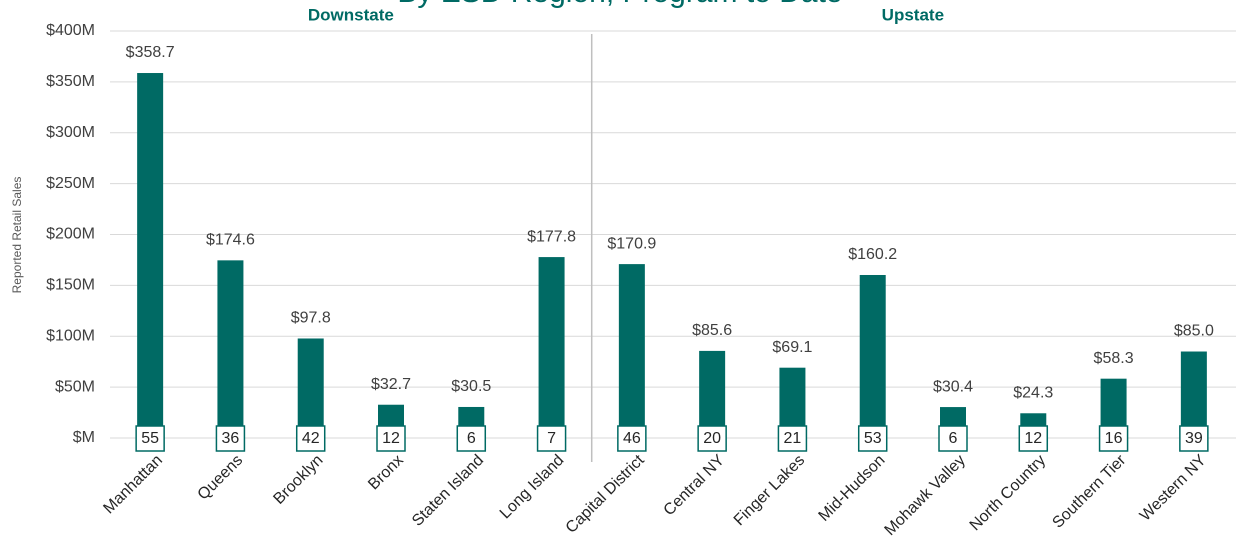 The image size is (1236, 545). Describe the element at coordinates (471, 386) in the screenshot. I see `data-label: $30.5` at that location.